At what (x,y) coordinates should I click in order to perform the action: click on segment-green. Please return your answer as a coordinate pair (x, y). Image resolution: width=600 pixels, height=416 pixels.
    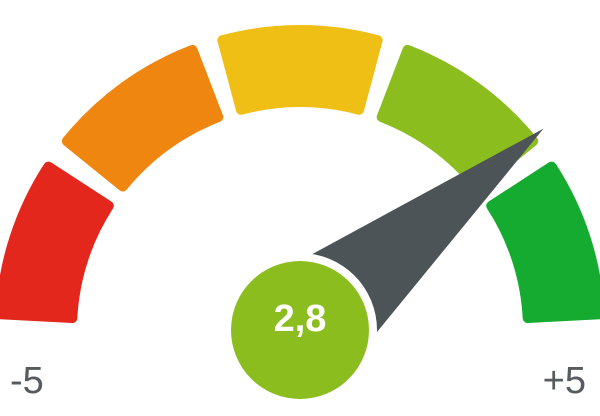
    Looking at the image, I should click on (543, 242).